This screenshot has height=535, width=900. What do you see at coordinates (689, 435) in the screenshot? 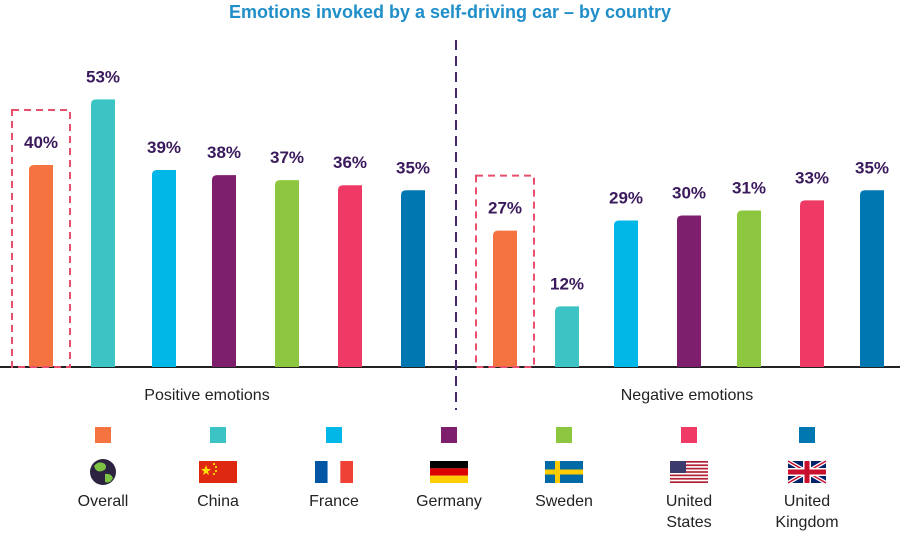
I see `legend-swatch-united-states` at bounding box center [689, 435].